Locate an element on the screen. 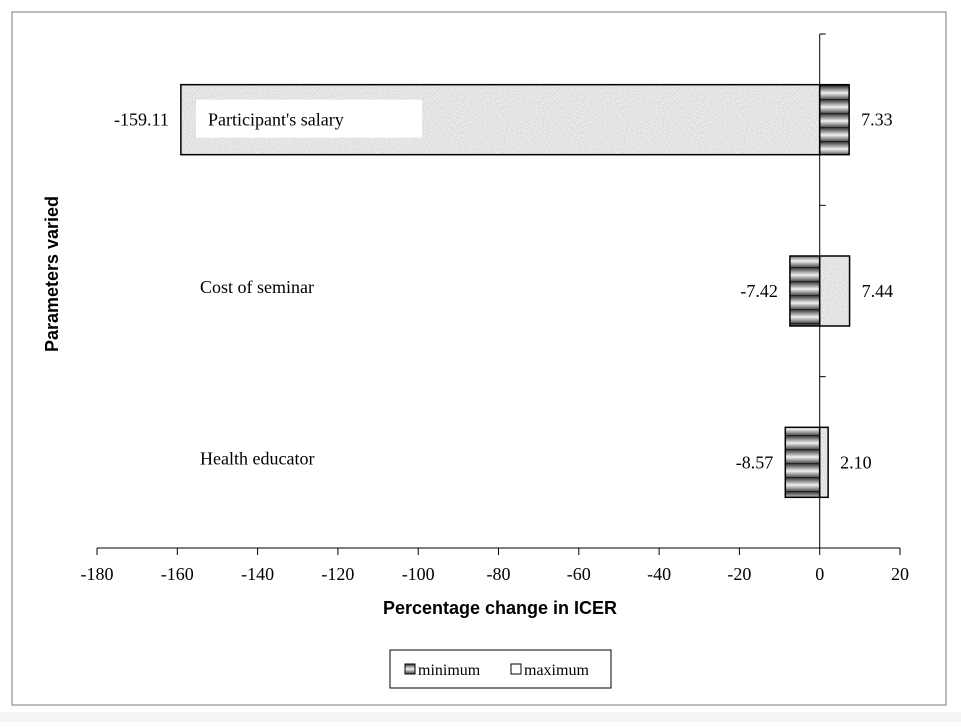 This screenshot has height=727, width=961. category-label-backing is located at coordinates (309, 118).